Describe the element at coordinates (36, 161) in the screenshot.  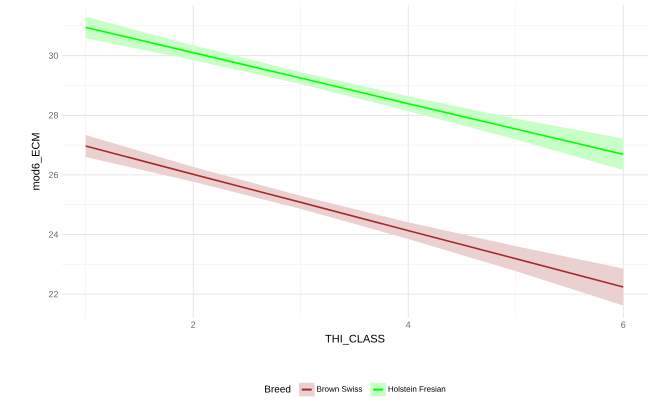
I see `y-axis-title: mod6_ECM` at that location.